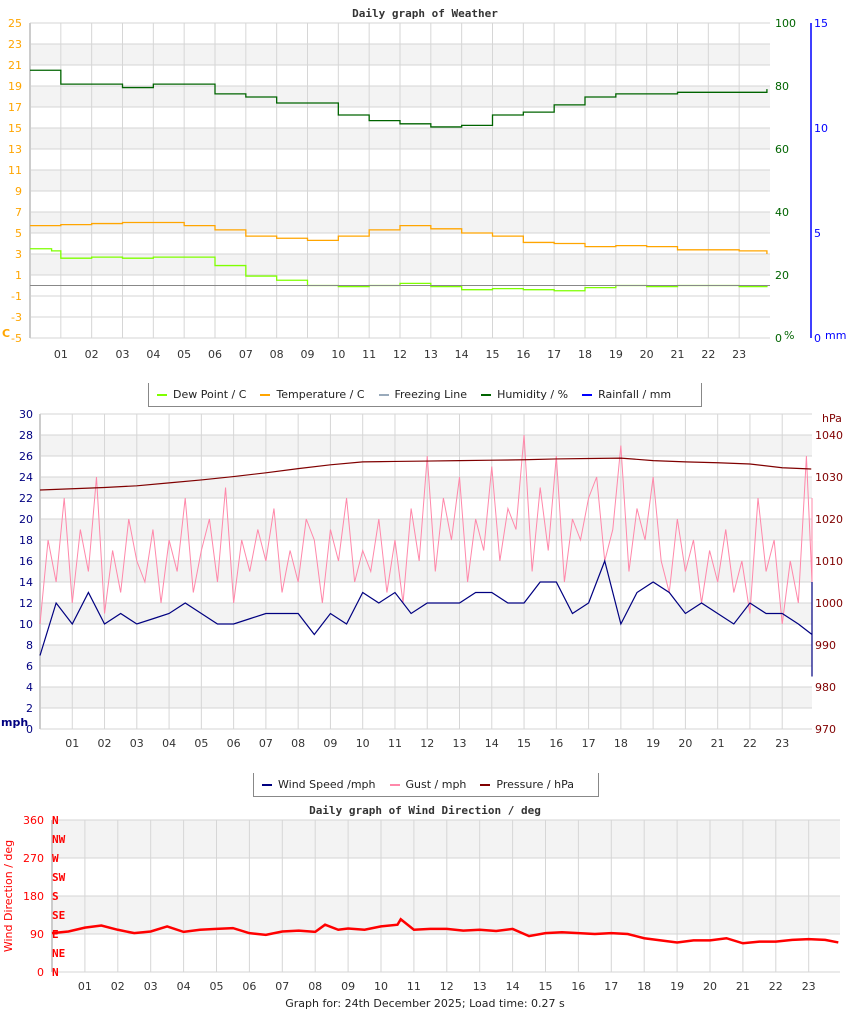 The width and height of the screenshot is (850, 1017). What do you see at coordinates (527, 784) in the screenshot?
I see `legend-item: Pressure / hPa` at bounding box center [527, 784].